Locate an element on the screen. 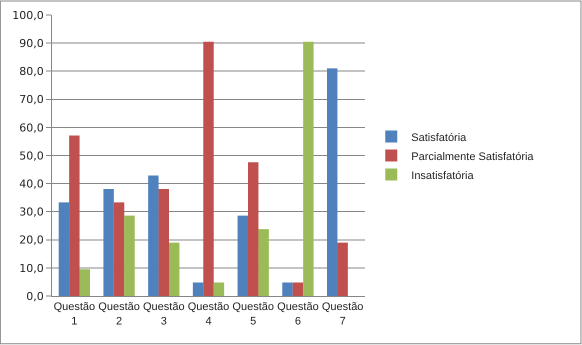 The image size is (582, 345). legend-label: Insatisfatória is located at coordinates (443, 176).